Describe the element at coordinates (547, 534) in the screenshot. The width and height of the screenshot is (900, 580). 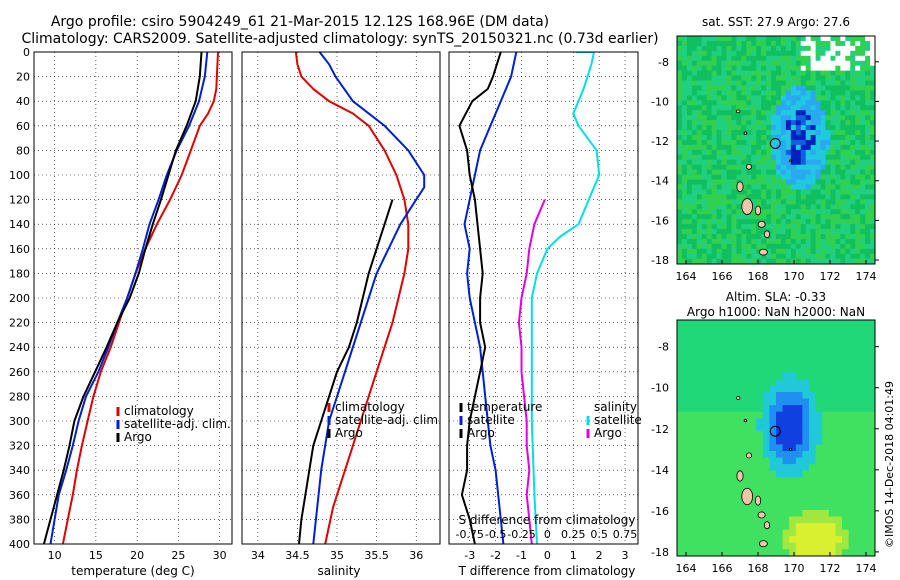
I see `s-diff-tick-label: 0` at that location.